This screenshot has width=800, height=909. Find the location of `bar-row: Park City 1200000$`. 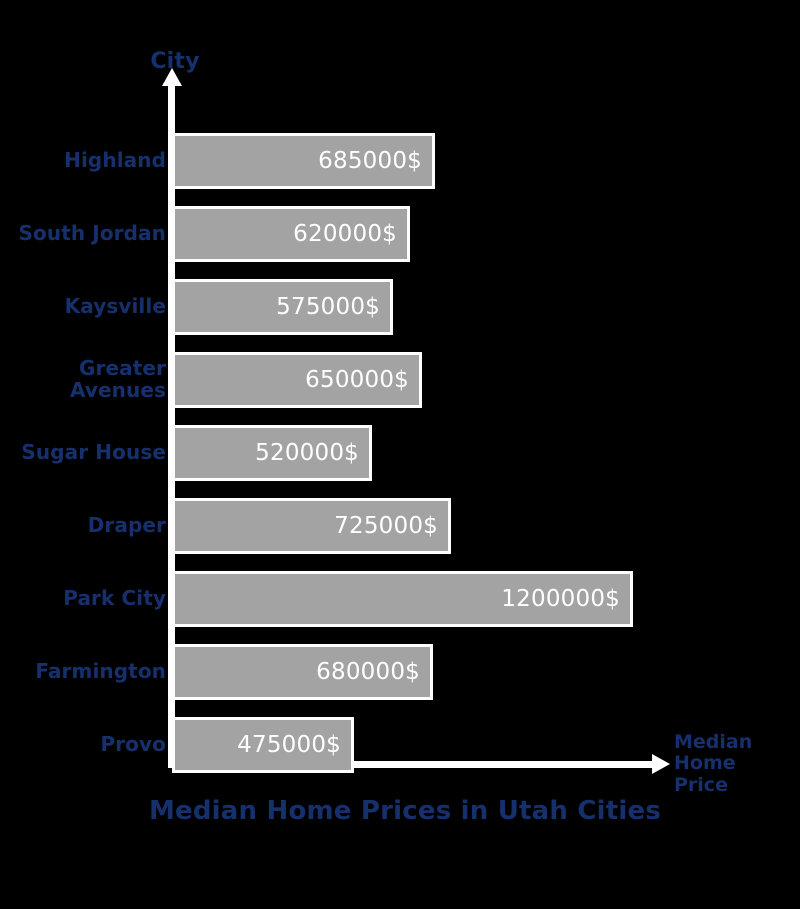

bar-row: Park City 1200000$ is located at coordinates (400, 599).